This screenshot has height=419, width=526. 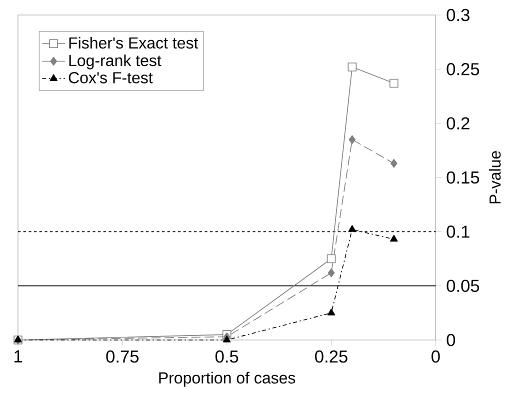 I want to click on y-tick-label: 0.25, so click(x=463, y=69).